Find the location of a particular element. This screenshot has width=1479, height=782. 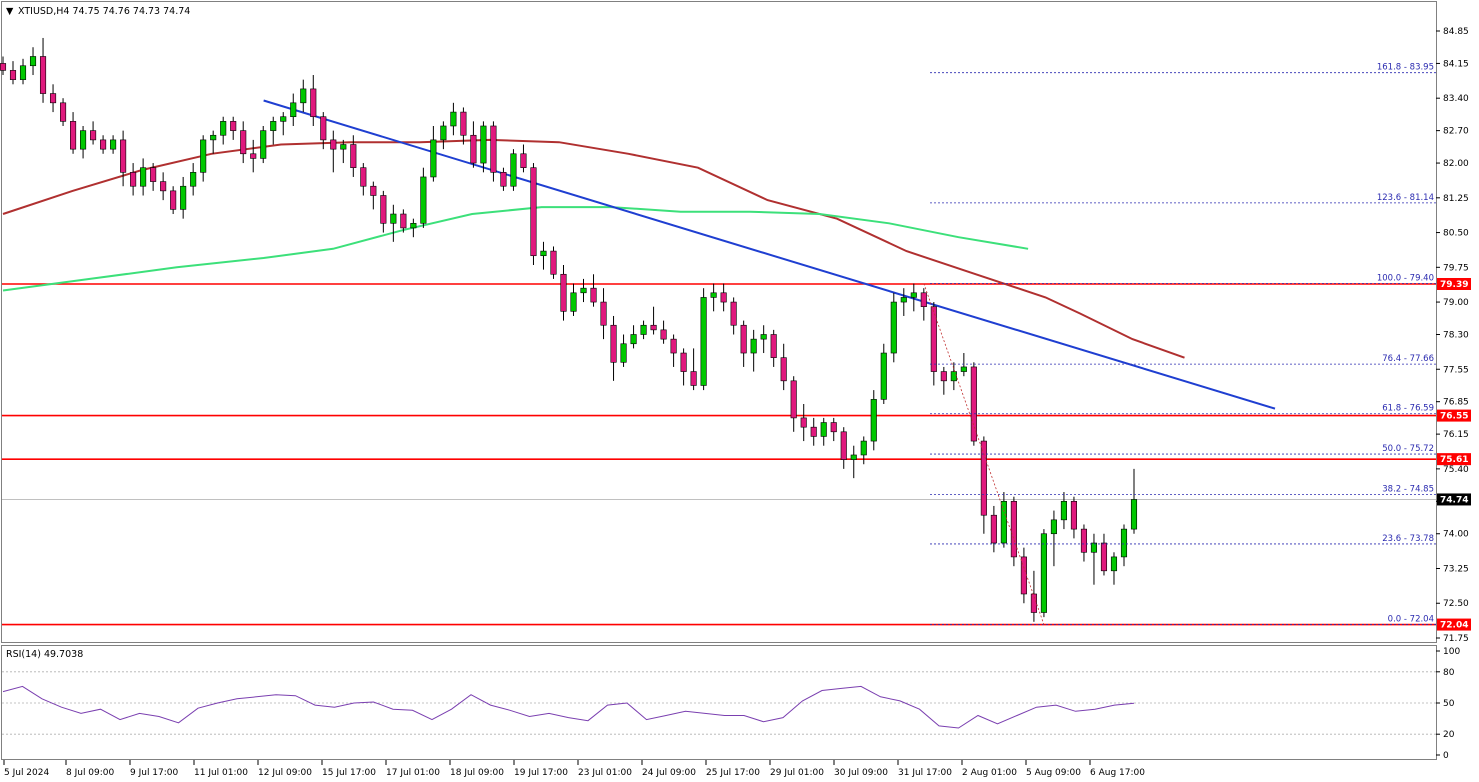

rsi-pane-frame is located at coordinates (719, 702).